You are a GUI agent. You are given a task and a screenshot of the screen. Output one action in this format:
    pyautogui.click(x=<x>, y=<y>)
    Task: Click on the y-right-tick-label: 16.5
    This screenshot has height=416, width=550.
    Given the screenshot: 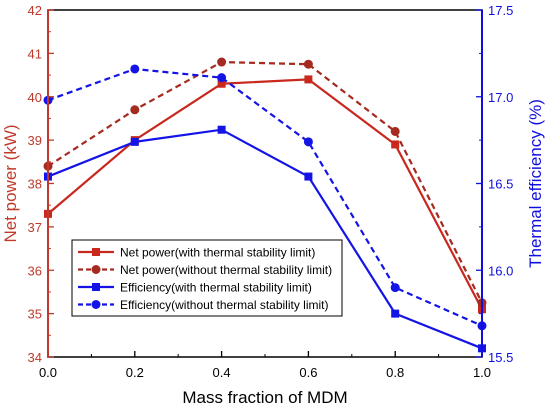 What is the action you would take?
    pyautogui.click(x=500, y=184)
    